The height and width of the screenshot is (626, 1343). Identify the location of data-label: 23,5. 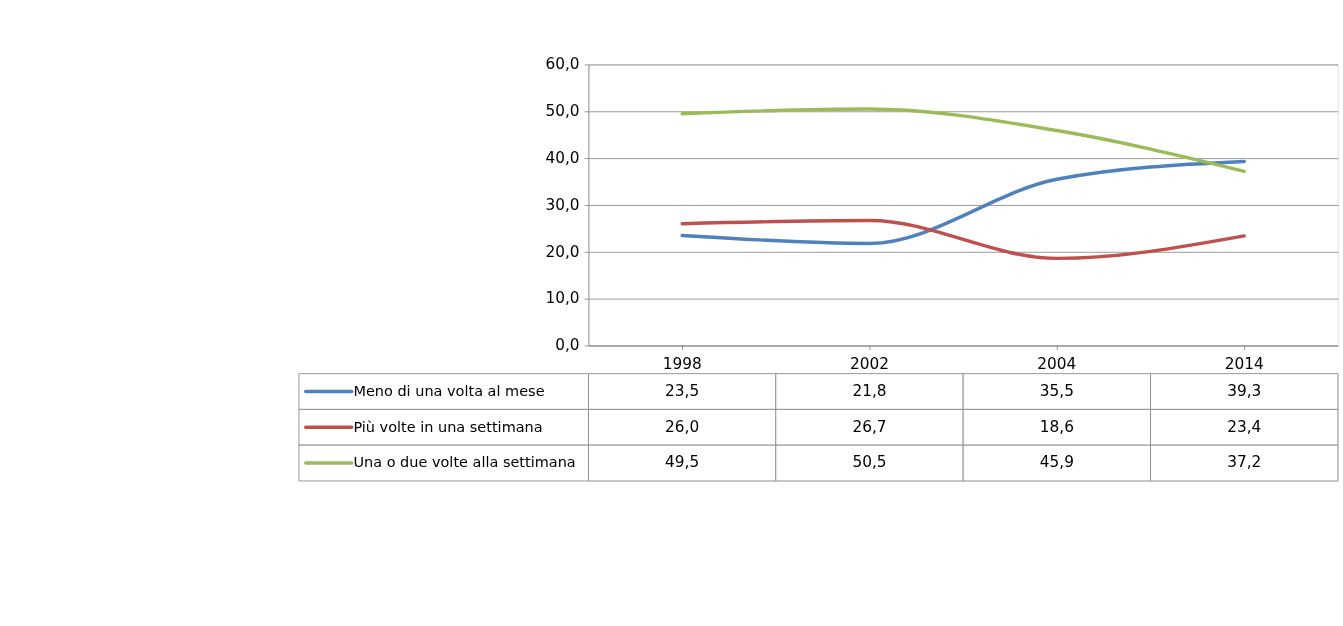
(682, 390).